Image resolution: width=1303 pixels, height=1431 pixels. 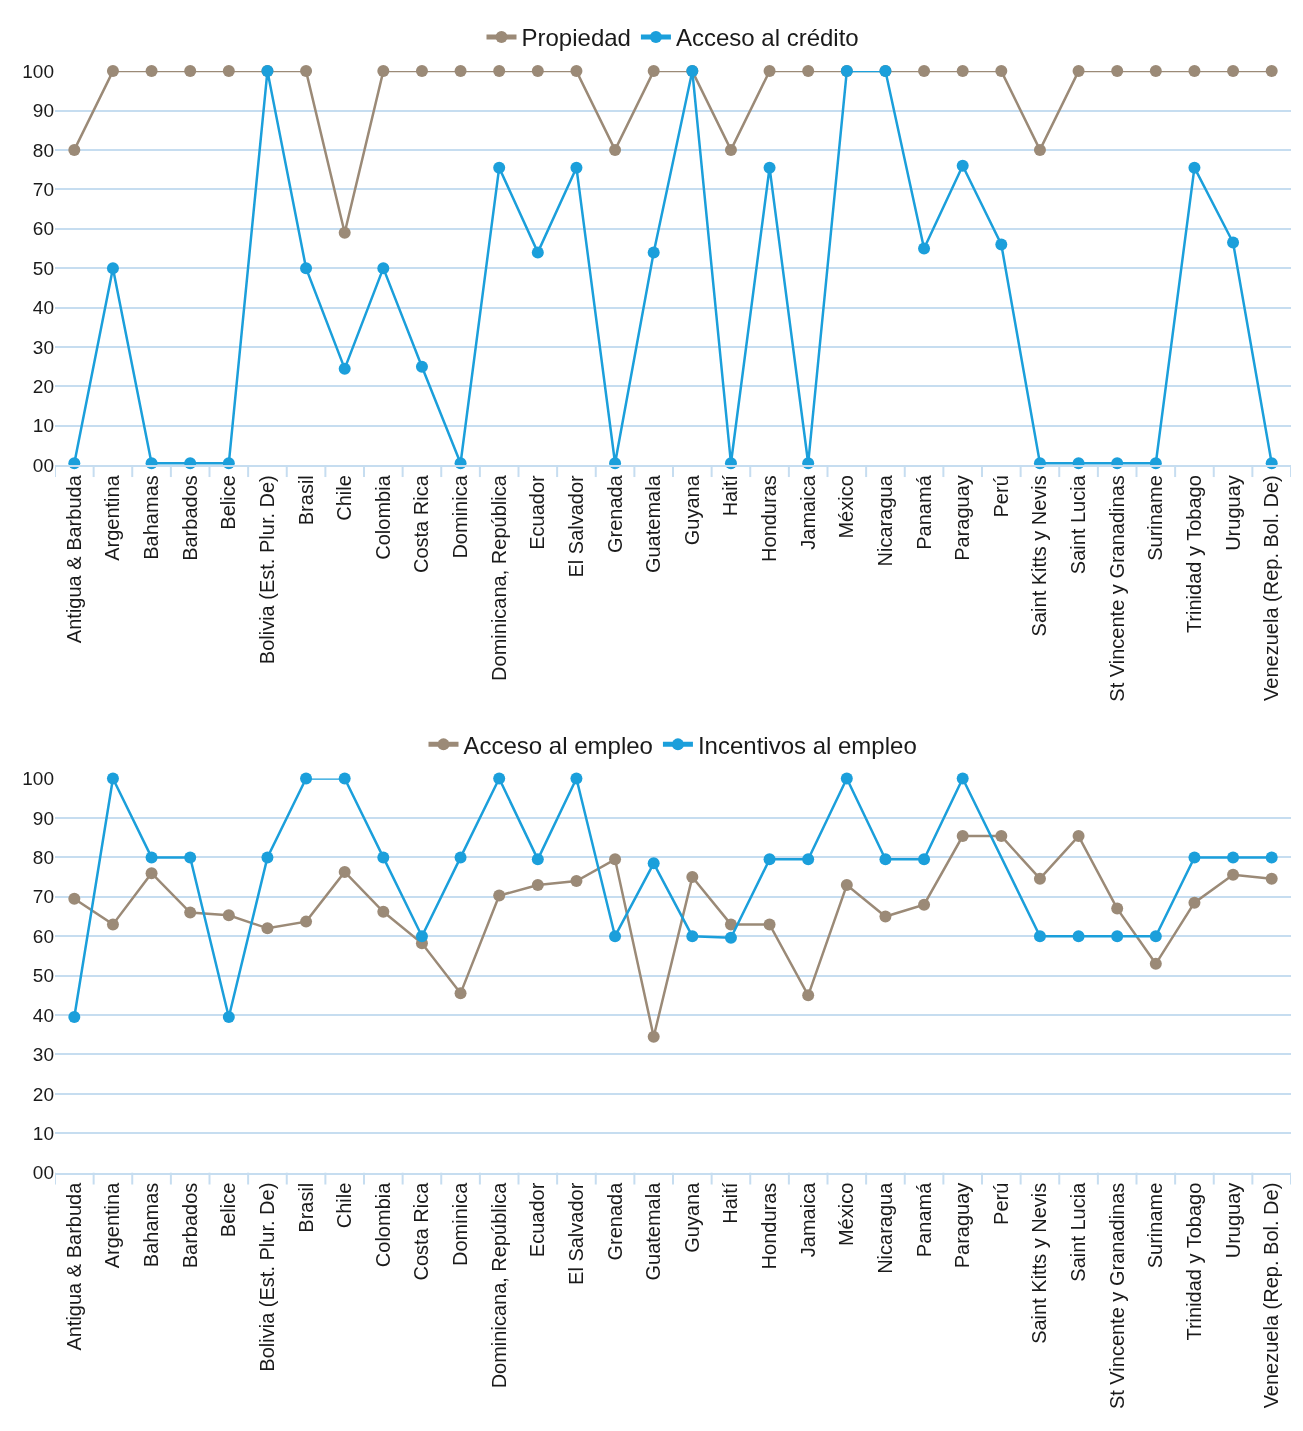 I want to click on legend-label: Propiedad, so click(x=576, y=38).